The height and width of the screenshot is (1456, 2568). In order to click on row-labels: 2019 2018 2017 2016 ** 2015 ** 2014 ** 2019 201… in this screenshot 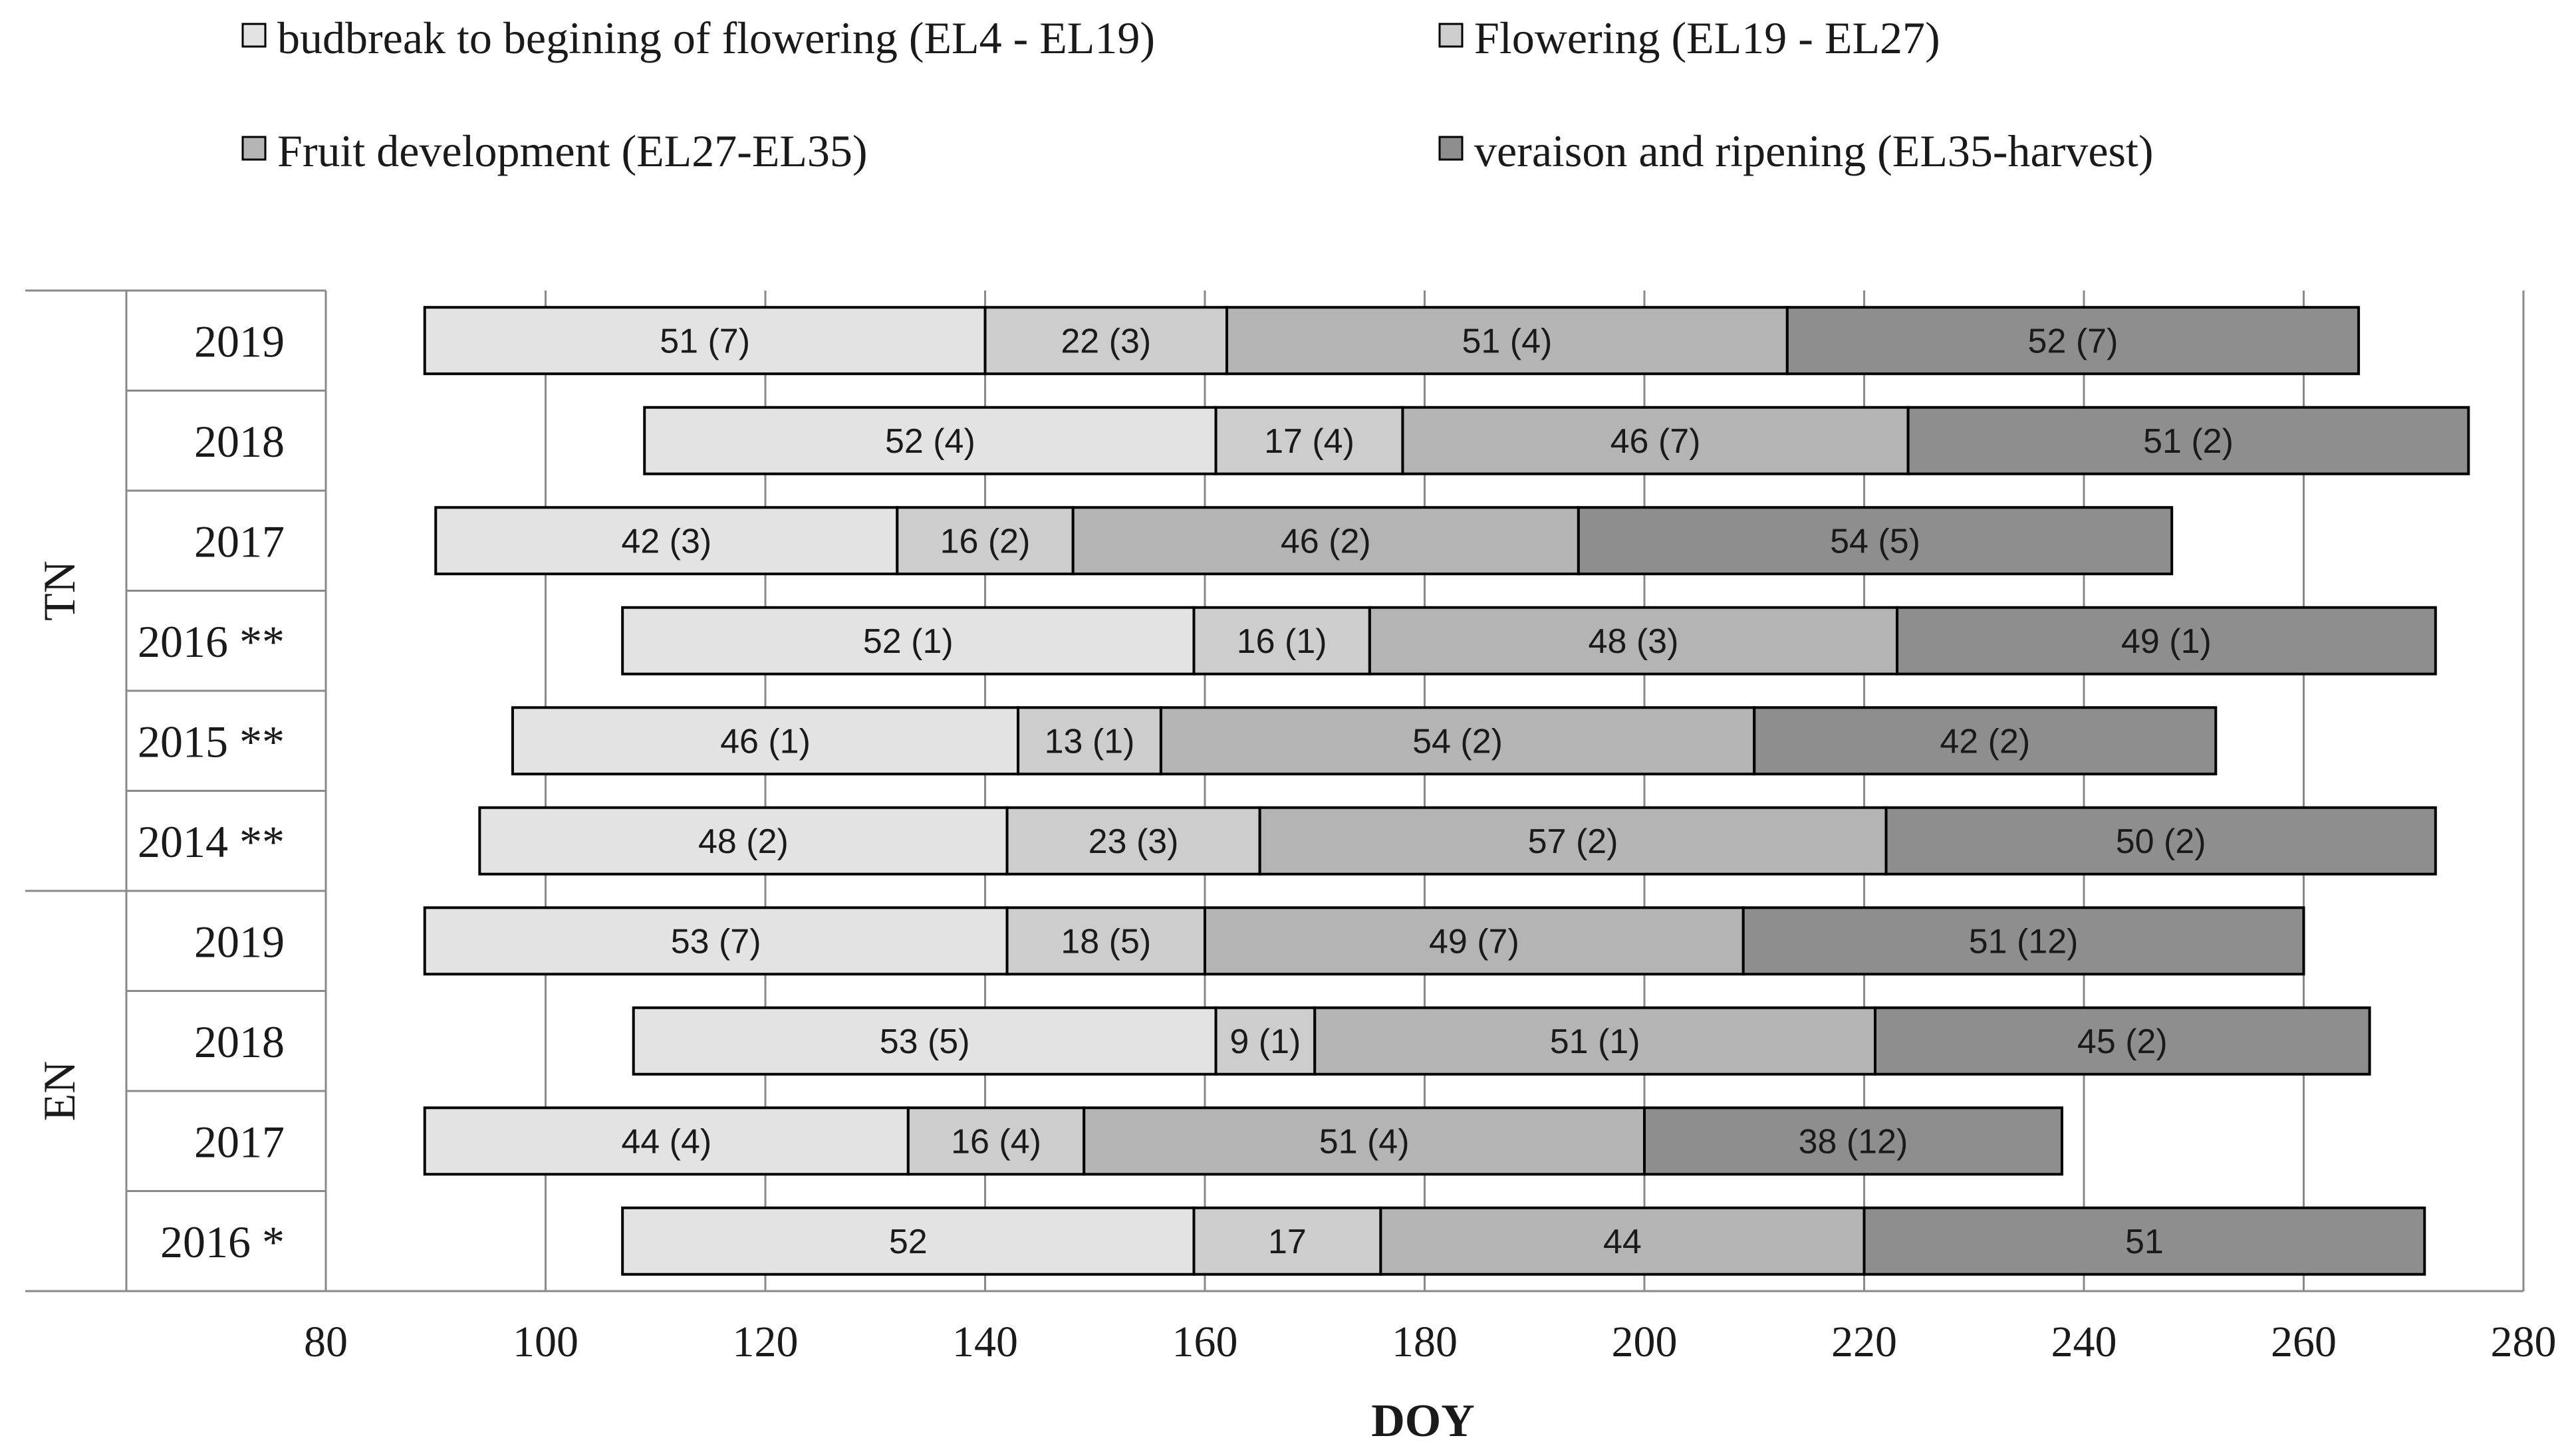, I will do `click(212, 791)`.